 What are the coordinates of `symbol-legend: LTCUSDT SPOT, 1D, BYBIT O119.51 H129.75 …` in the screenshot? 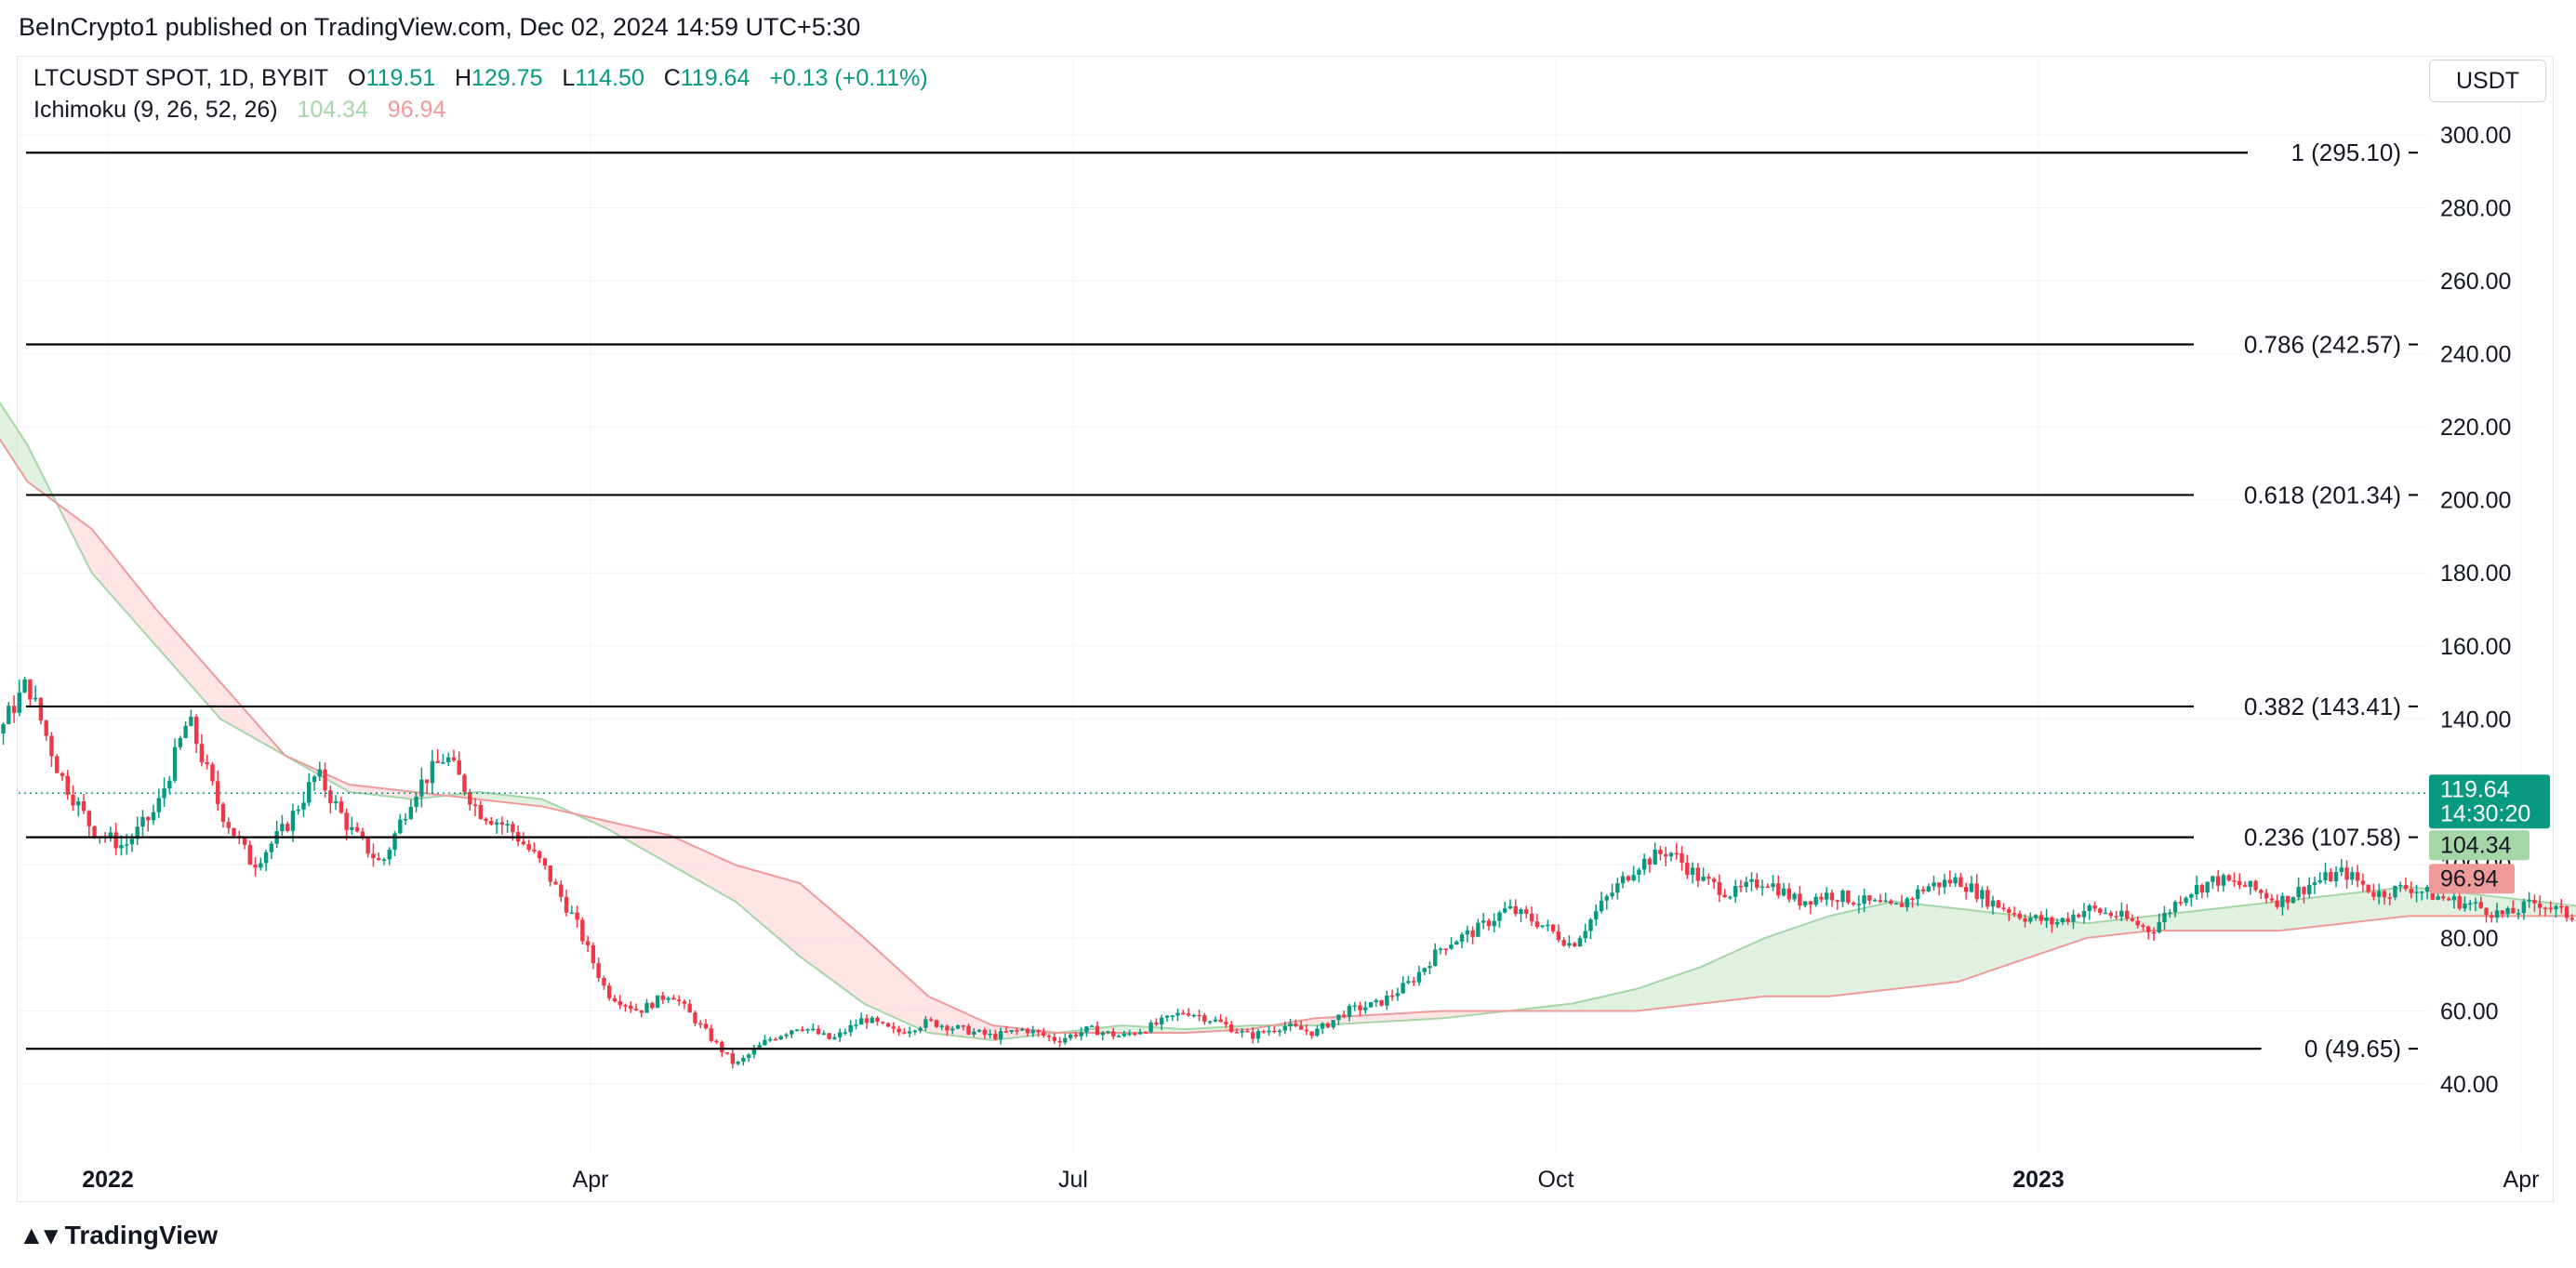 It's located at (480, 78).